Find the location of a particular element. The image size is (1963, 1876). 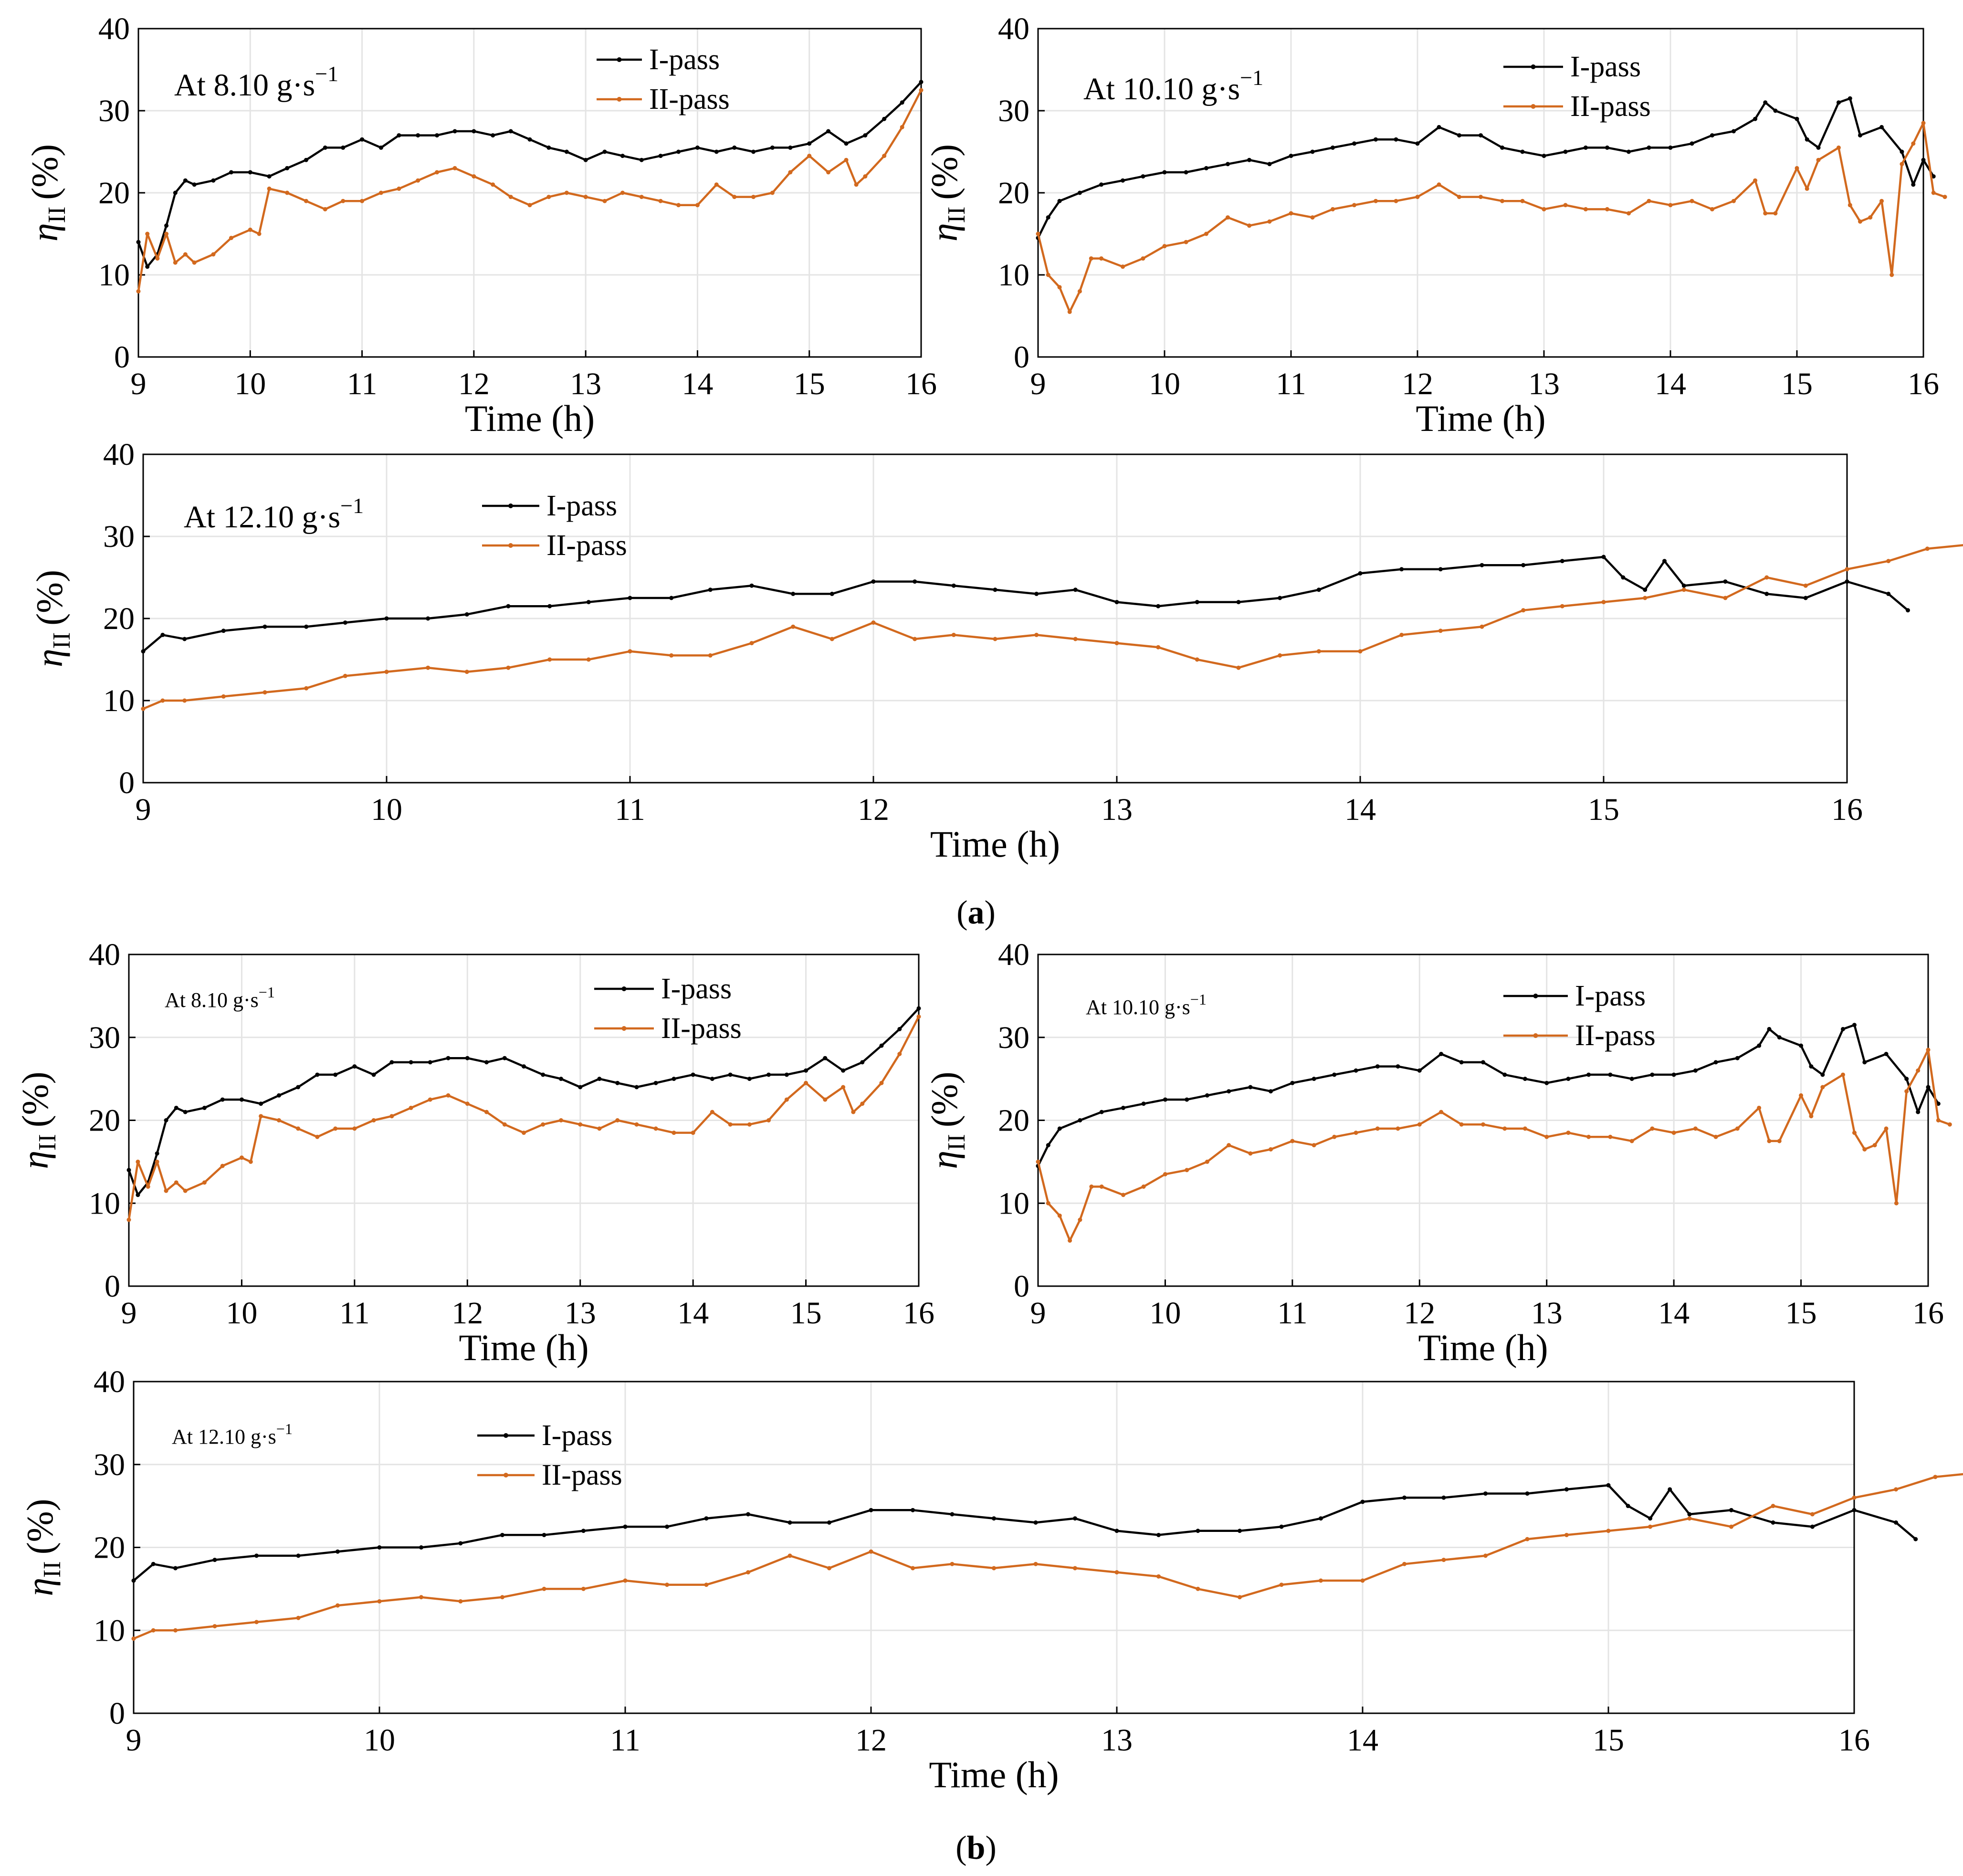

series-i-pass is located at coordinates (523, 1101).